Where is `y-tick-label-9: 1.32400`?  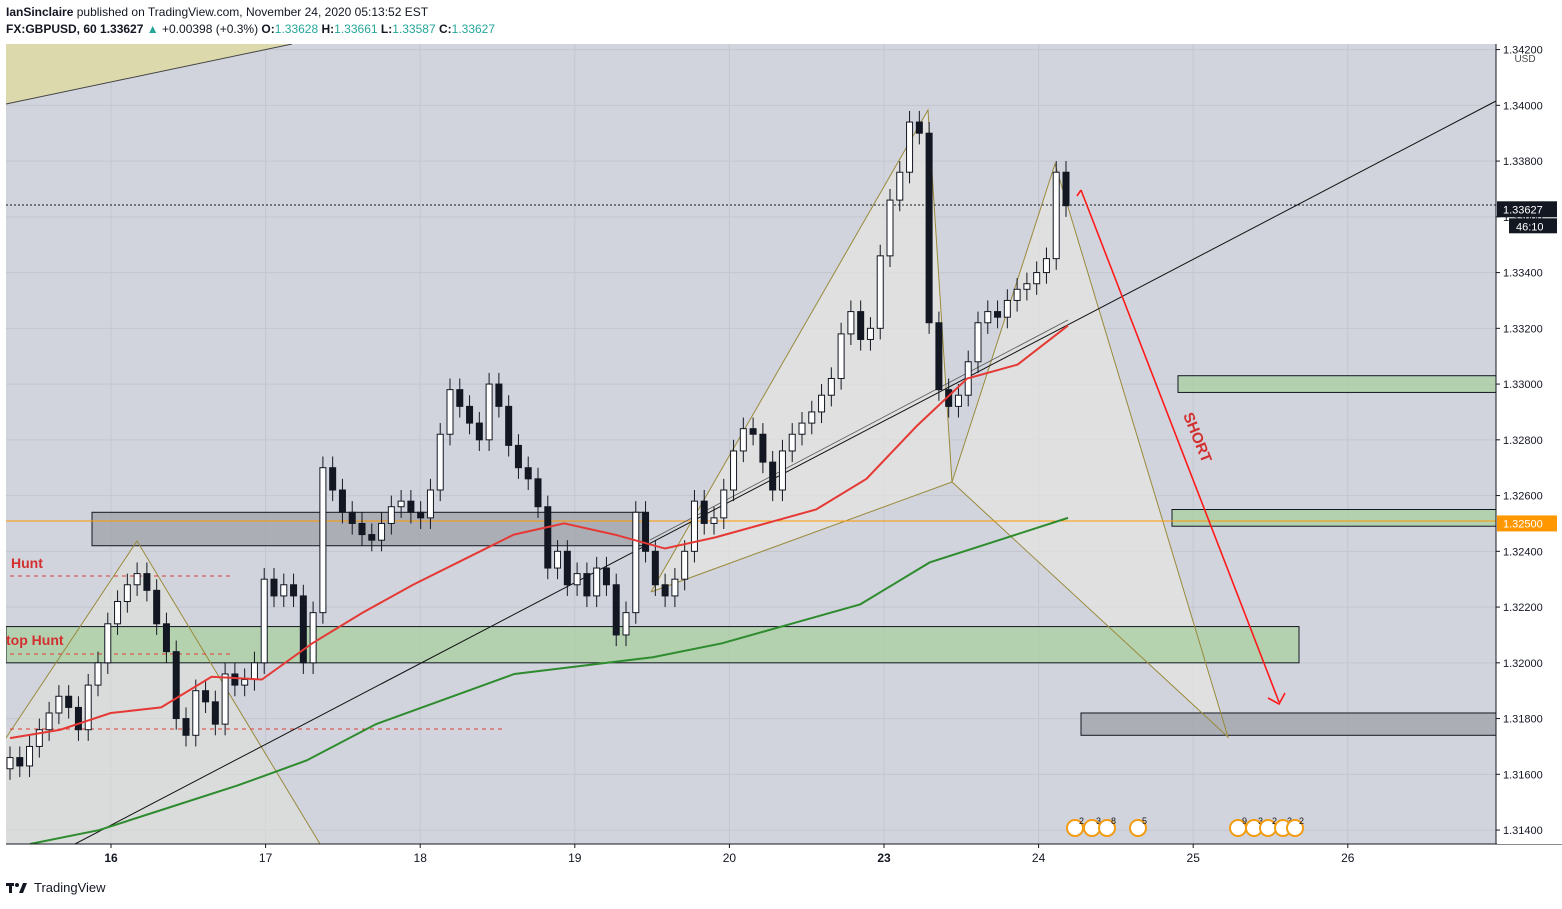
y-tick-label-9: 1.32400 is located at coordinates (1523, 552).